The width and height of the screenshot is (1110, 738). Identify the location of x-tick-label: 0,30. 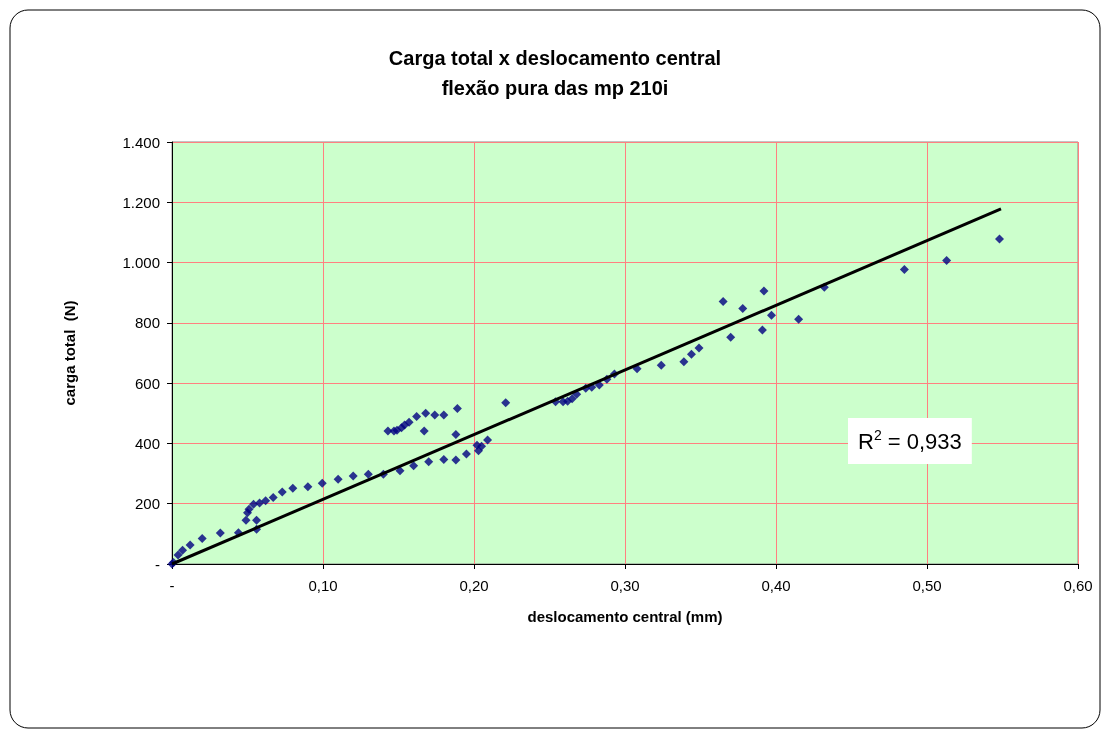
(625, 585).